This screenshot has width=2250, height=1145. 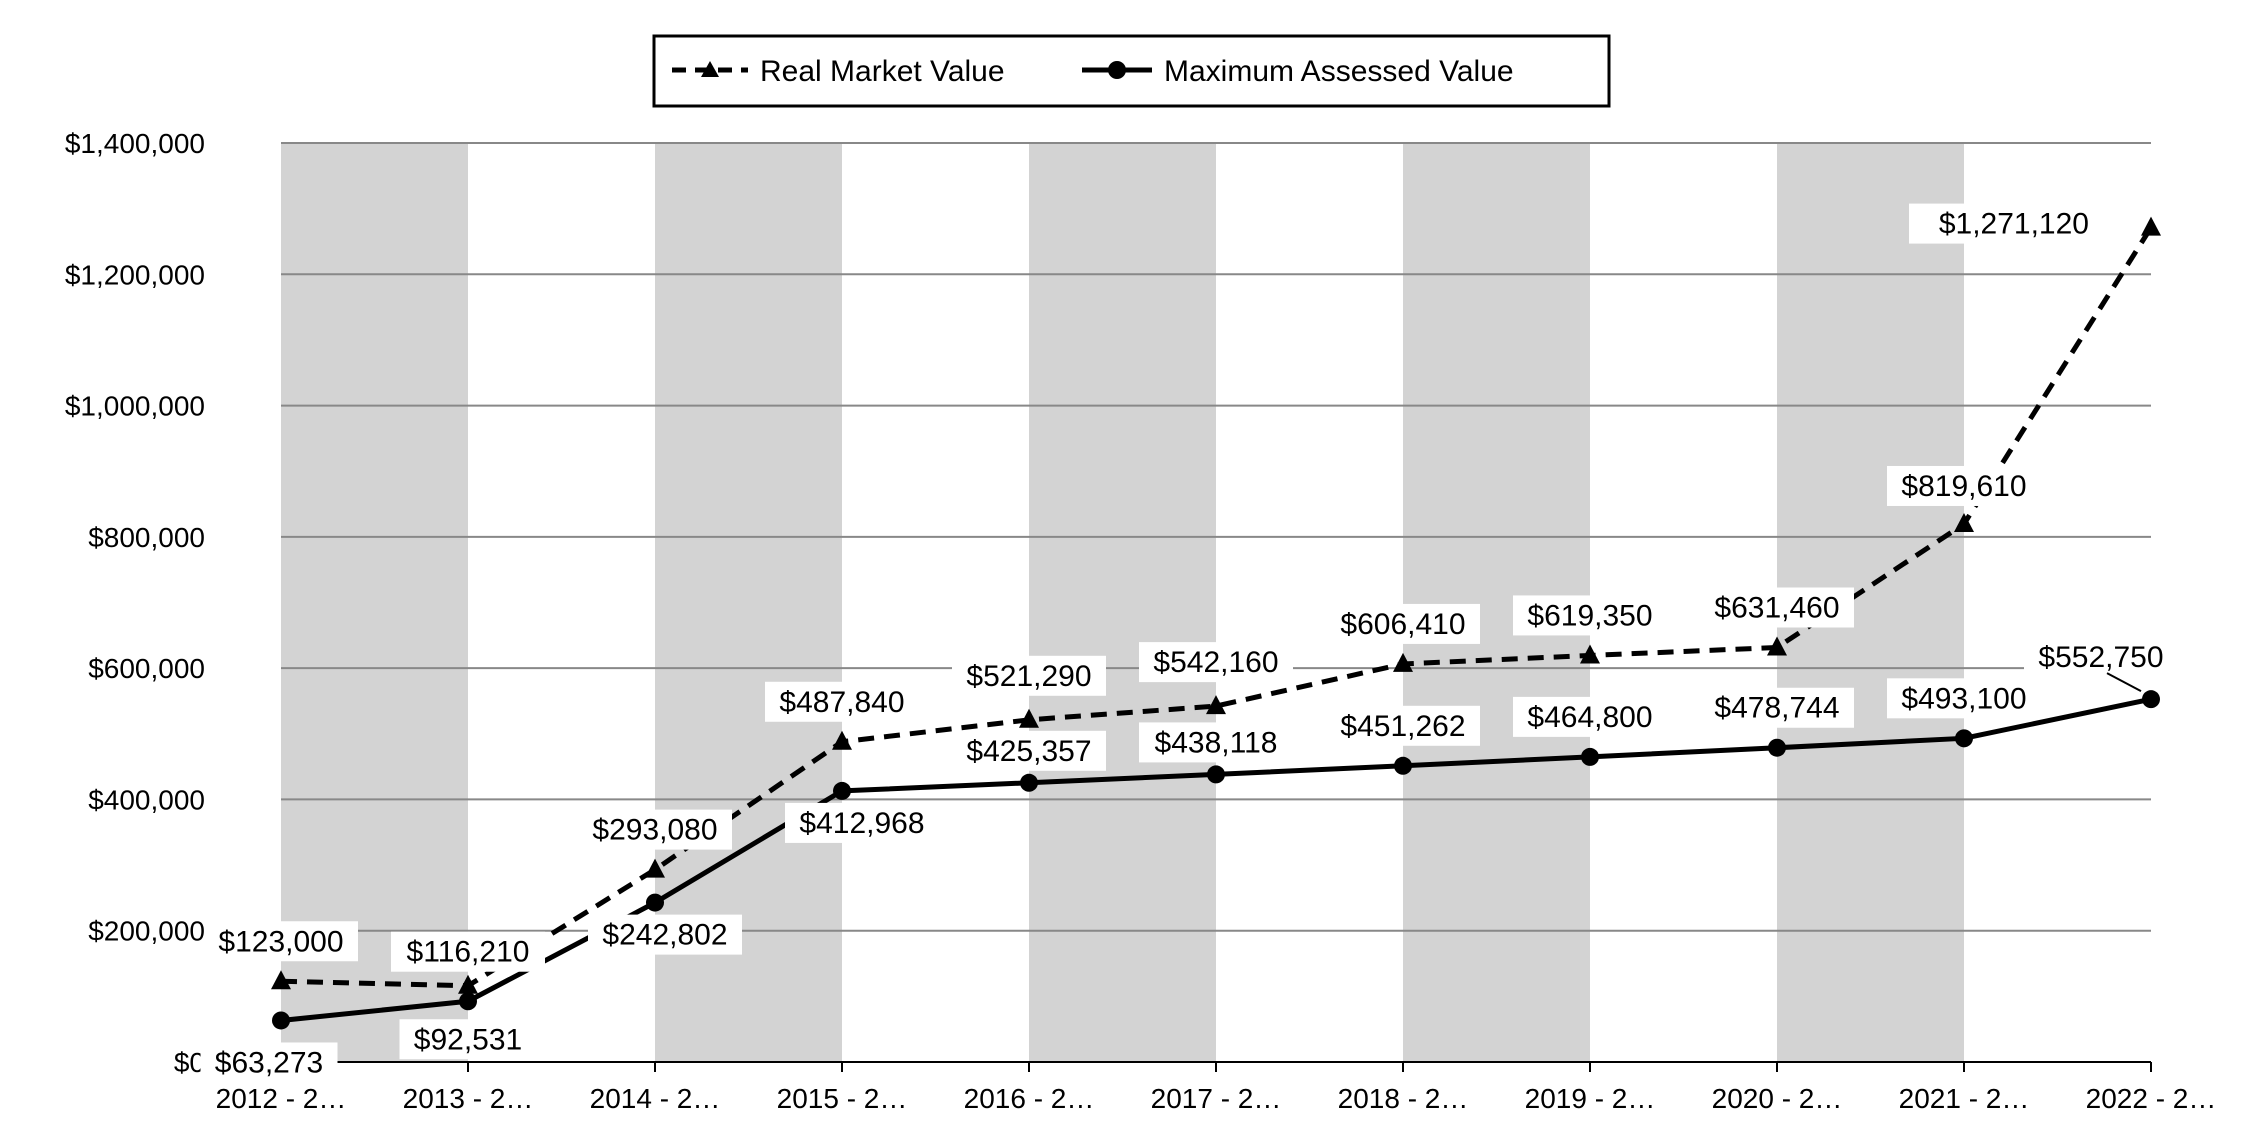 I want to click on data-label: $487,840, so click(x=841, y=702).